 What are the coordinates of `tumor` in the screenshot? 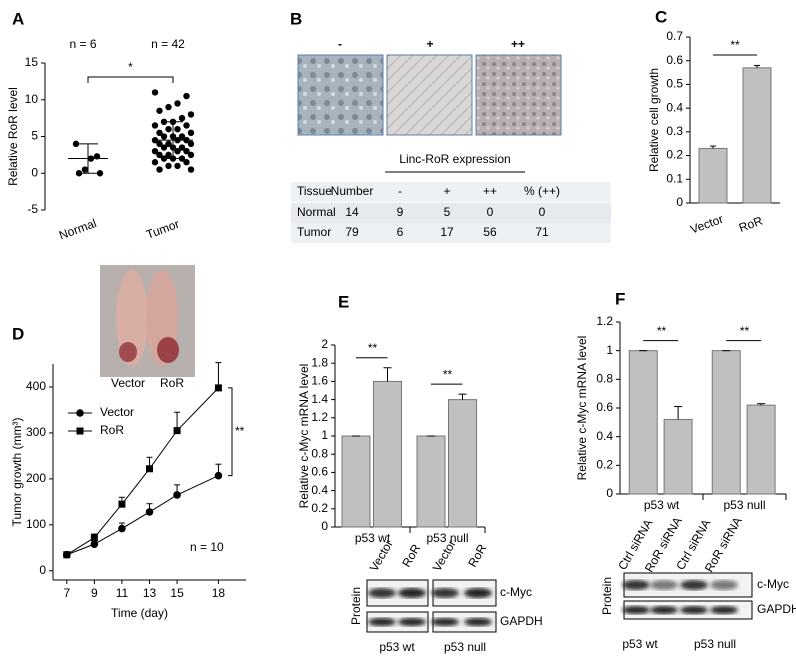 It's located at (168, 350).